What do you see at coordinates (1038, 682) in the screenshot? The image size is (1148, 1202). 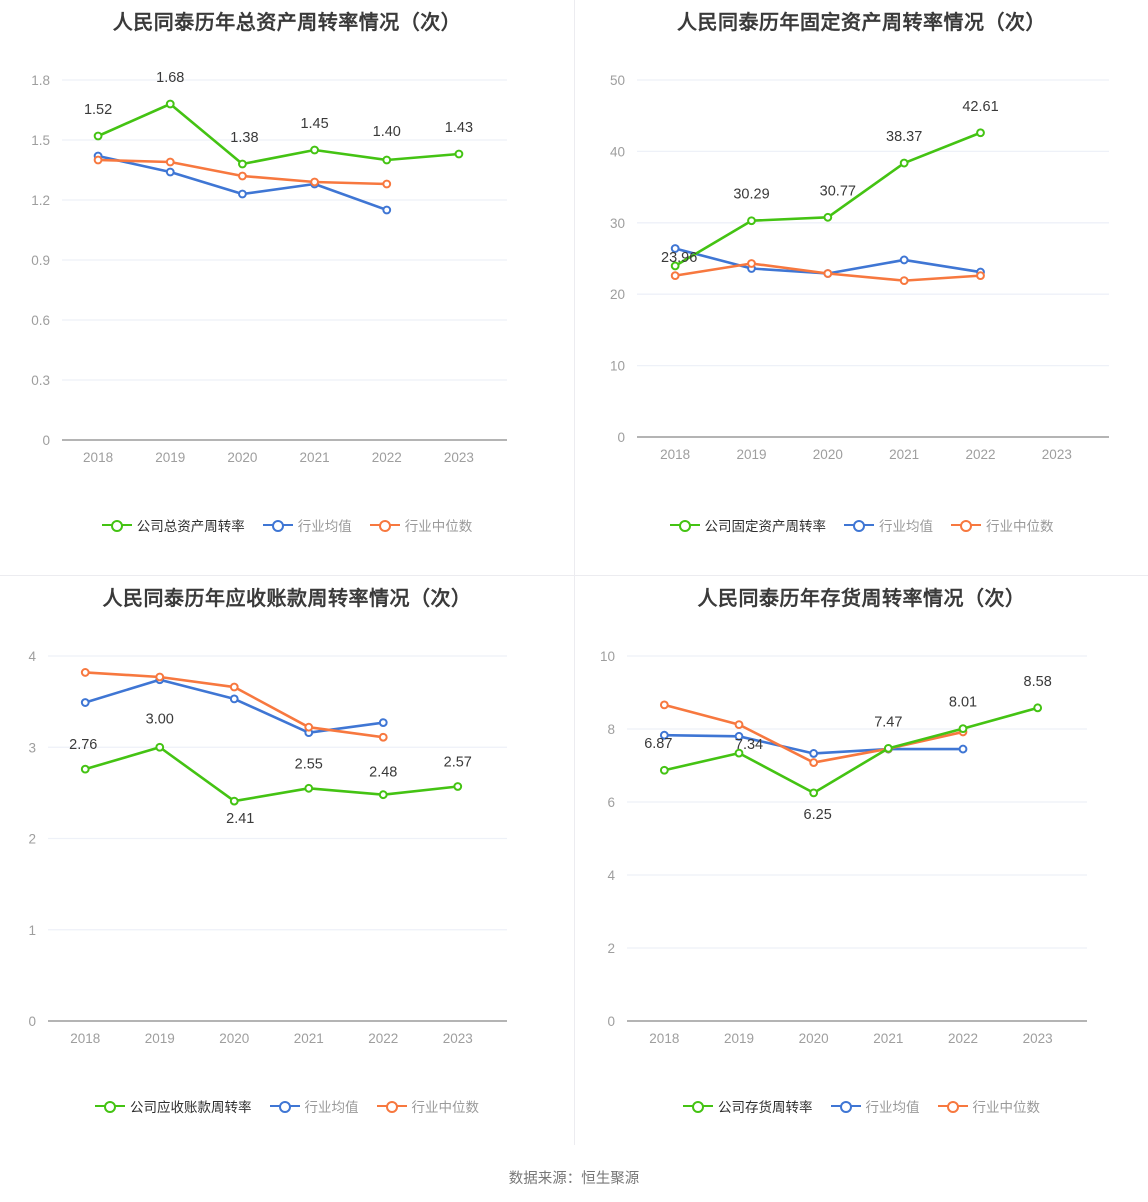 I see `data-value-label: 8.58` at bounding box center [1038, 682].